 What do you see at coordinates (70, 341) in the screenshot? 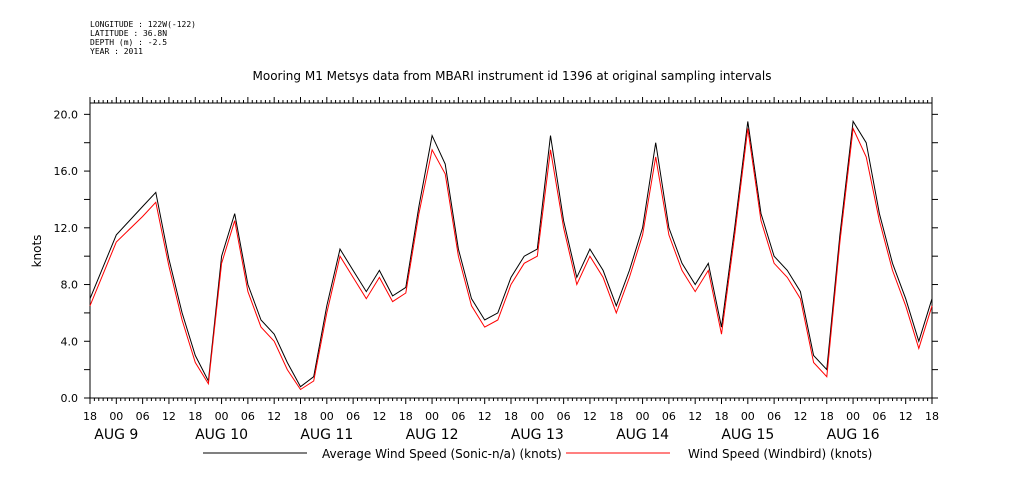
I see `y-tick-label: 4.0` at bounding box center [70, 341].